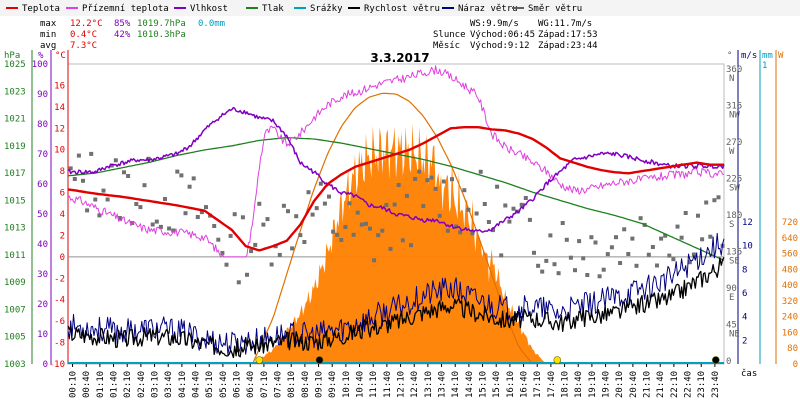  What do you see at coordinates (183, 384) in the screenshot?
I see `time-tick-label: 04:10` at bounding box center [183, 384].